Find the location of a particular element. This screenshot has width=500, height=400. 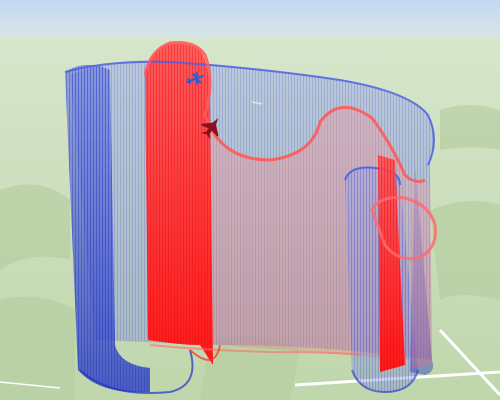

track-marker-small is located at coordinates (257, 103).